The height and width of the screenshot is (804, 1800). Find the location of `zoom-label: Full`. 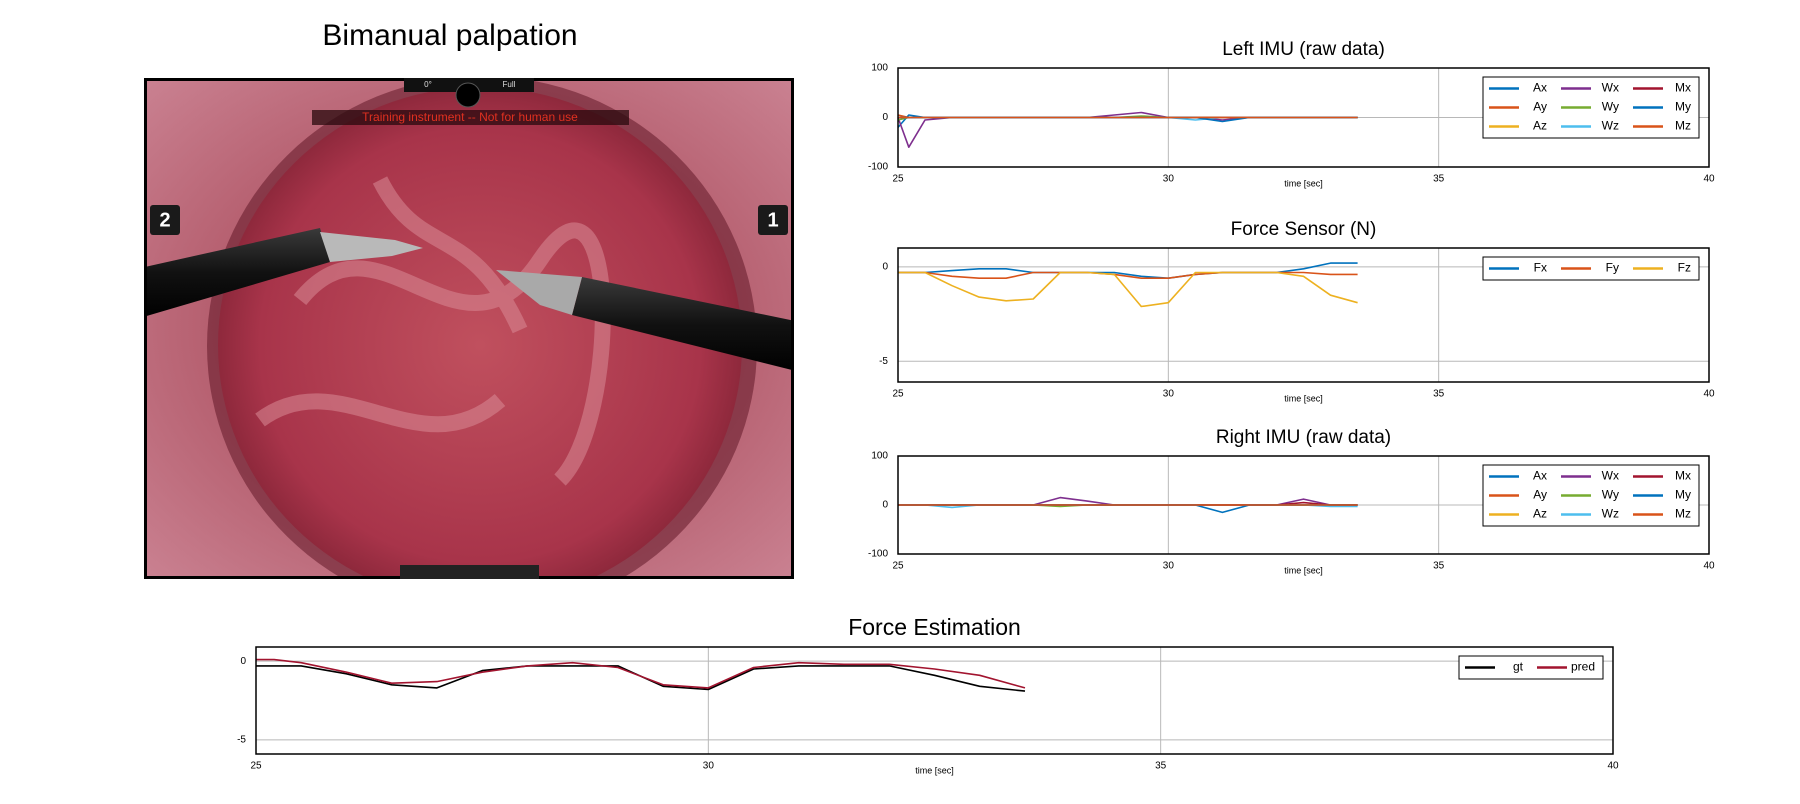

zoom-label: Full is located at coordinates (509, 84).